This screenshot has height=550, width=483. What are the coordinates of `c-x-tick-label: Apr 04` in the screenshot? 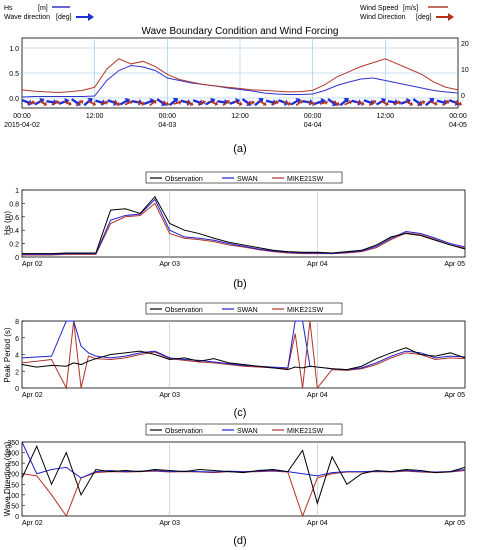 It's located at (317, 395).